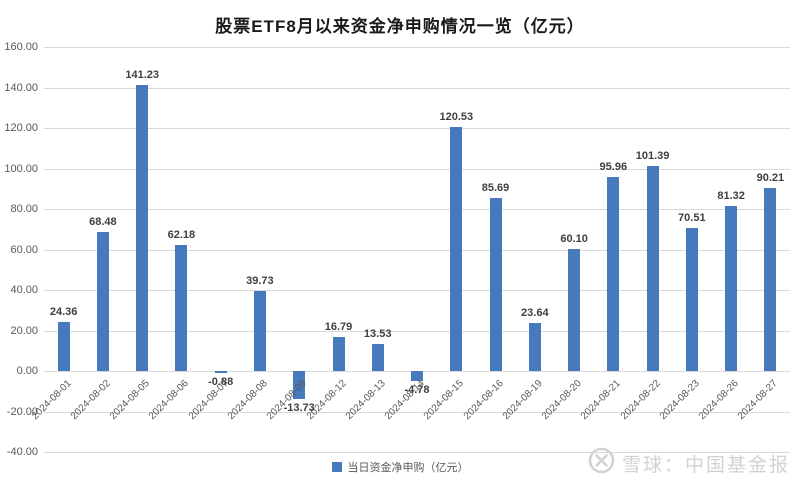 The image size is (800, 489). What do you see at coordinates (21, 87) in the screenshot?
I see `y-axis-tick-label: 140.00` at bounding box center [21, 87].